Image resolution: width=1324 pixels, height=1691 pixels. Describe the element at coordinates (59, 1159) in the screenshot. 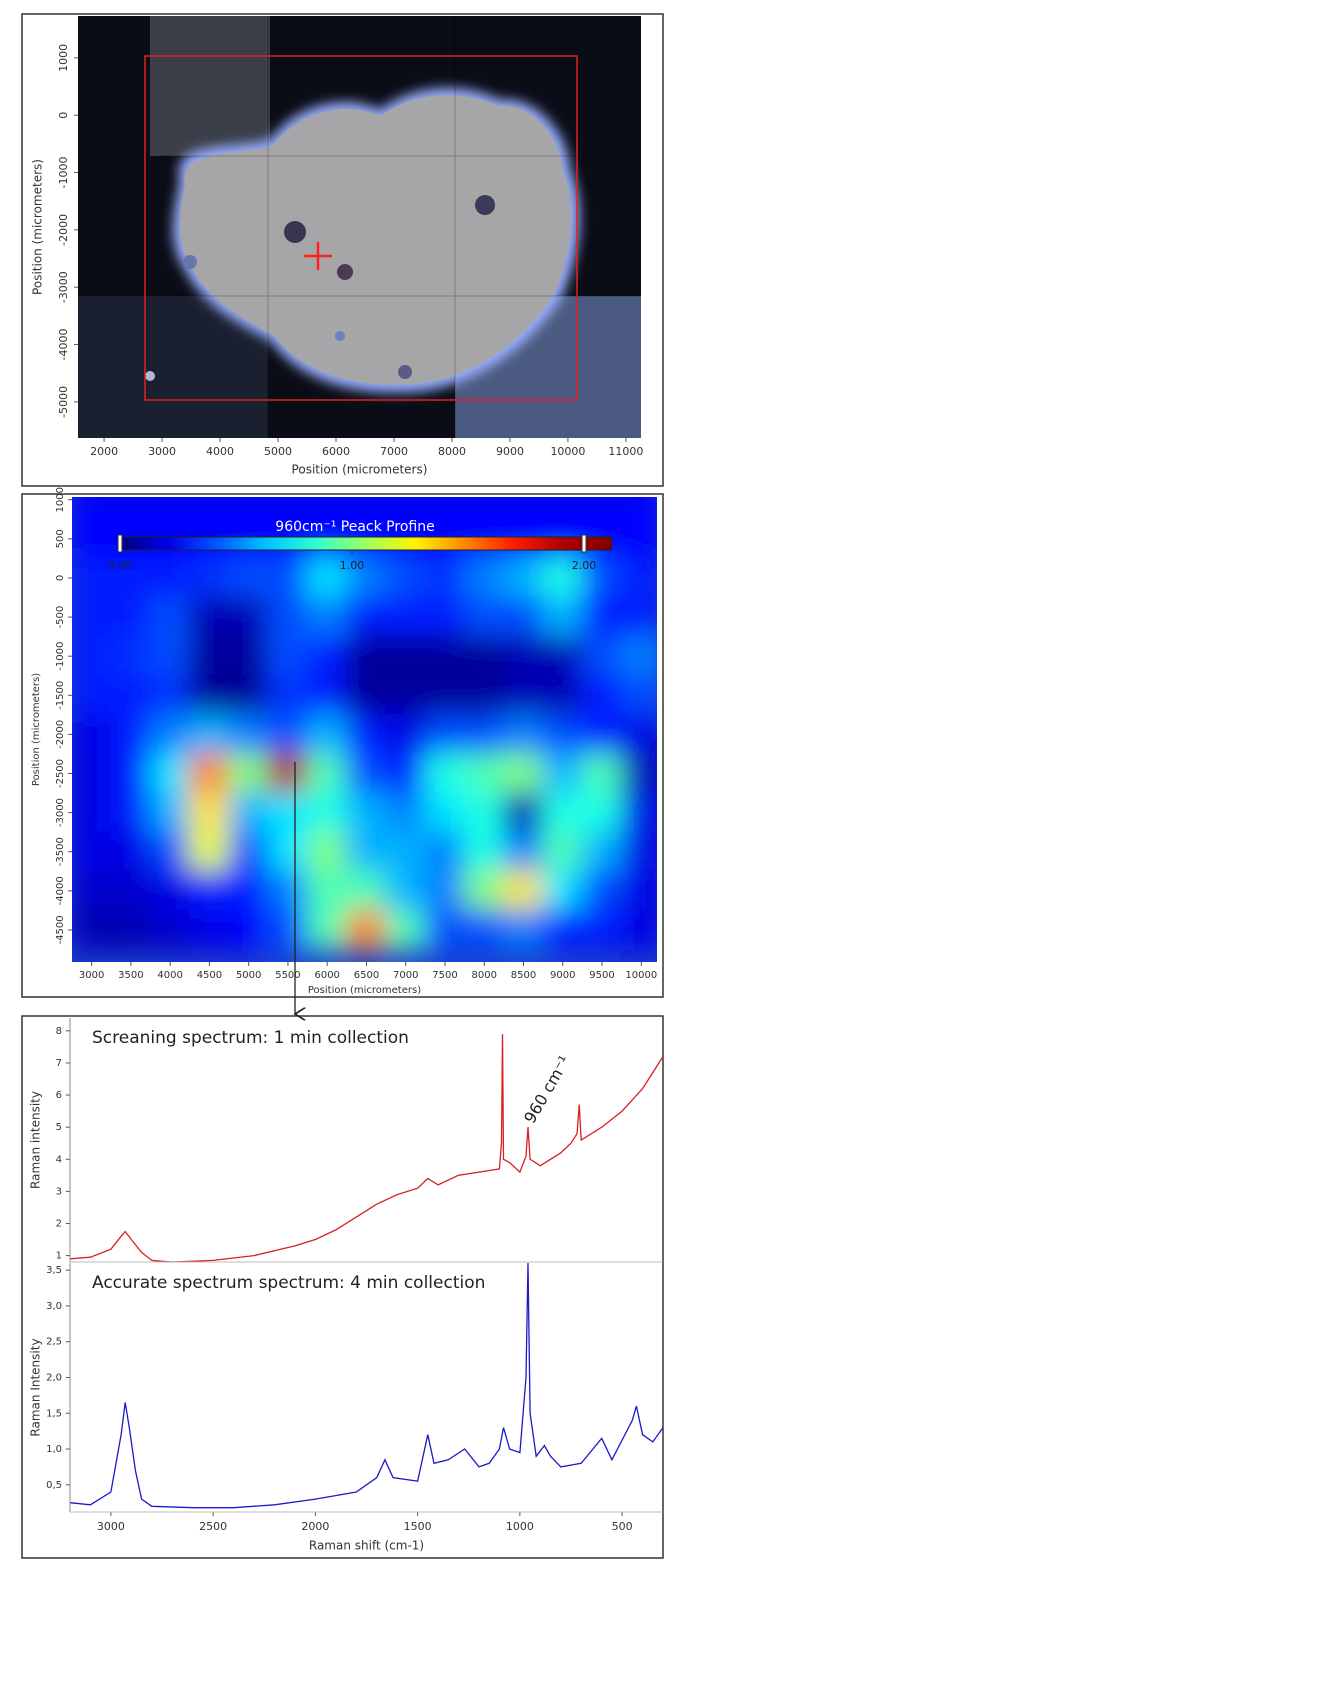

I see `y-tick-label: 4` at that location.